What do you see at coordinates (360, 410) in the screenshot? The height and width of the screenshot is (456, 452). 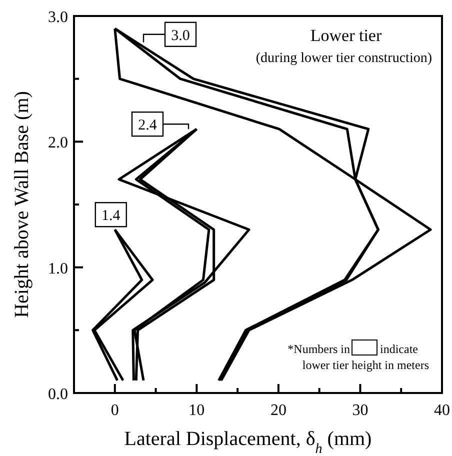 I see `x-tick-label: 30` at bounding box center [360, 410].